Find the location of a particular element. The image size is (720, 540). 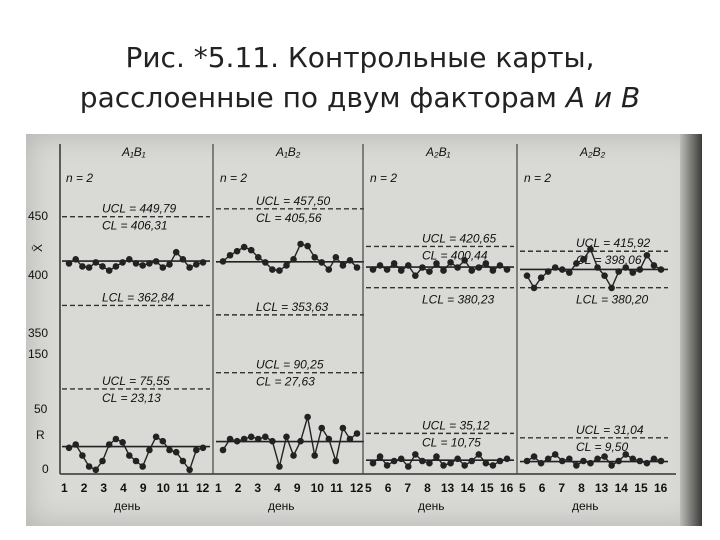

r-ucl-label: UCL = 90,25 is located at coordinates (290, 365).